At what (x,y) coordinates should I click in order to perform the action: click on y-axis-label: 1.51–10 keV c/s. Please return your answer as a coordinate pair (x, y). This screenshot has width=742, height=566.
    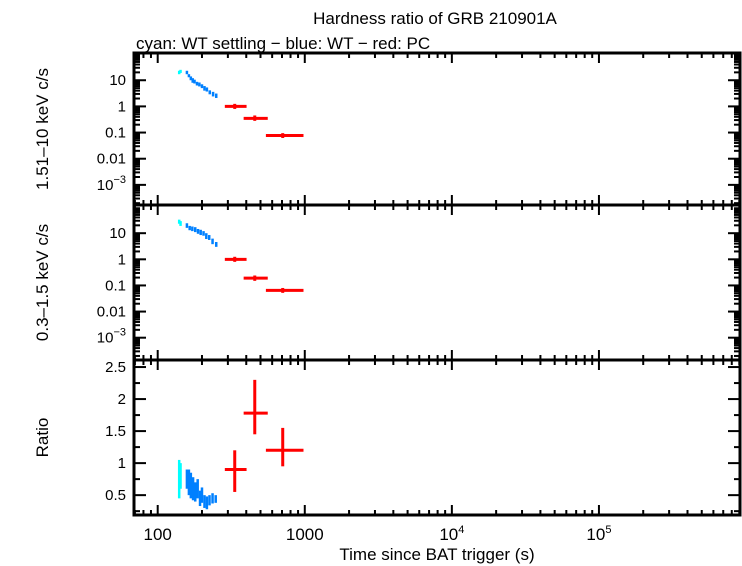
    Looking at the image, I should click on (42, 129).